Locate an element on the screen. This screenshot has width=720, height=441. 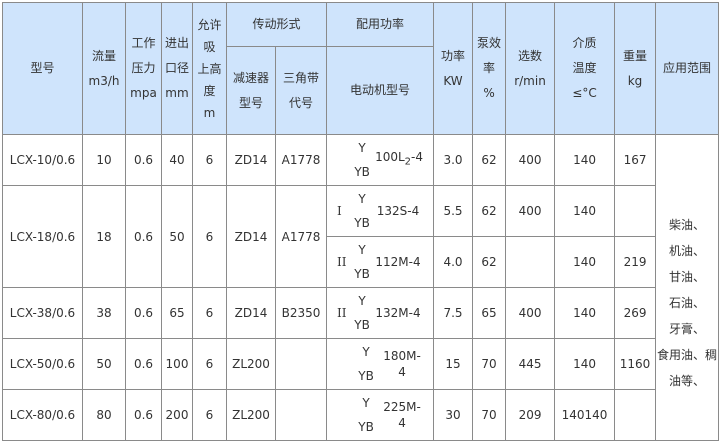
flow-cell: 50 is located at coordinates (104, 364).